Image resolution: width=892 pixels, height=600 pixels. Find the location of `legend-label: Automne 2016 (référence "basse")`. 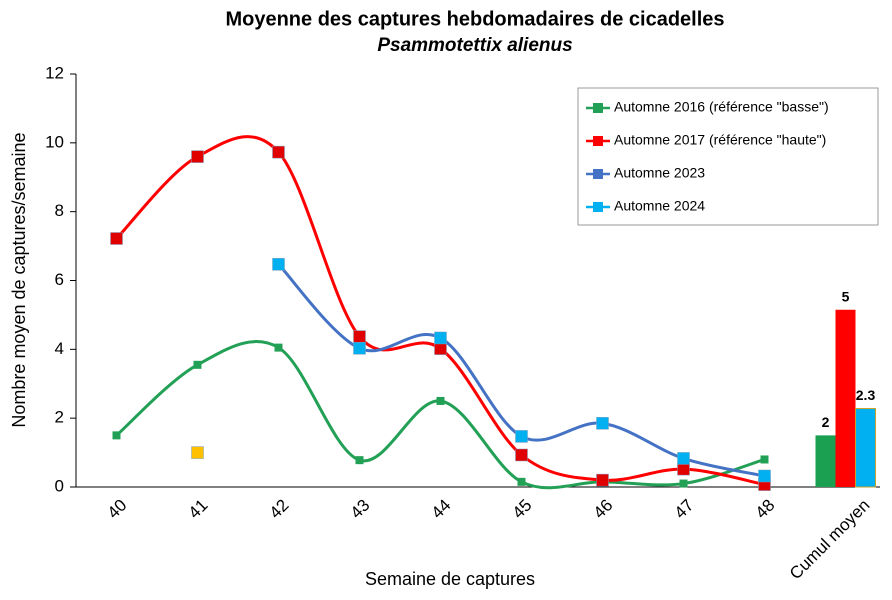

legend-label: Automne 2016 (référence "basse") is located at coordinates (721, 107).